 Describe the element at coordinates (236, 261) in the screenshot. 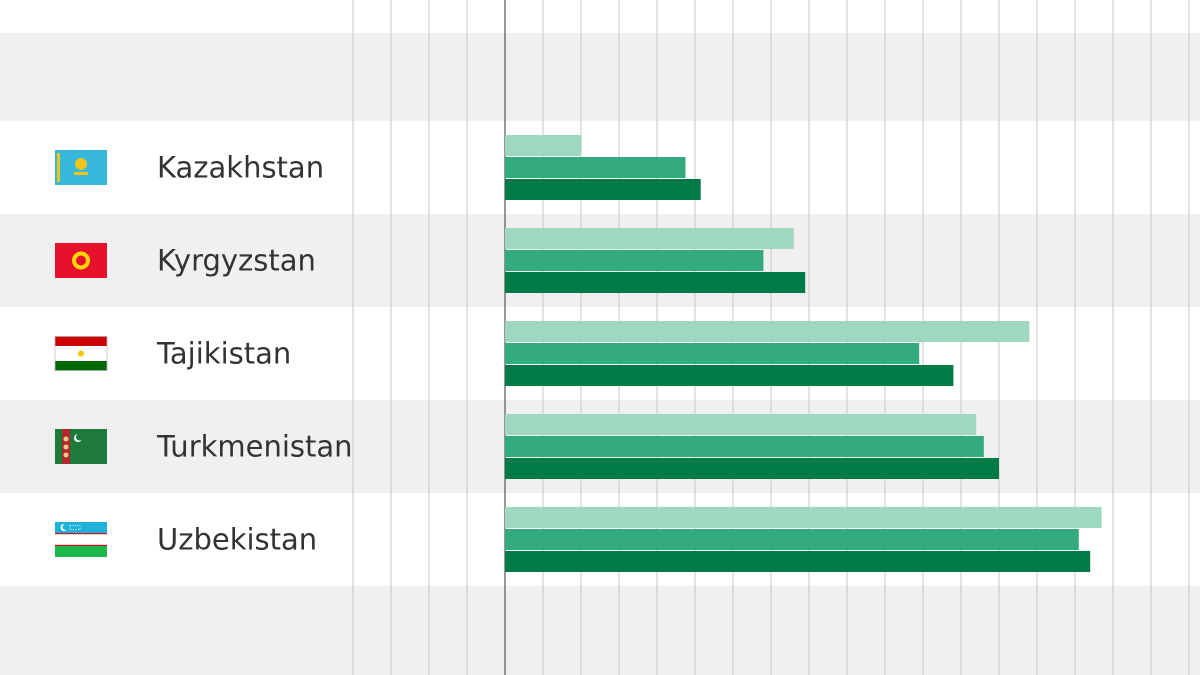

I see `category-label: Kyrgyzstan` at that location.